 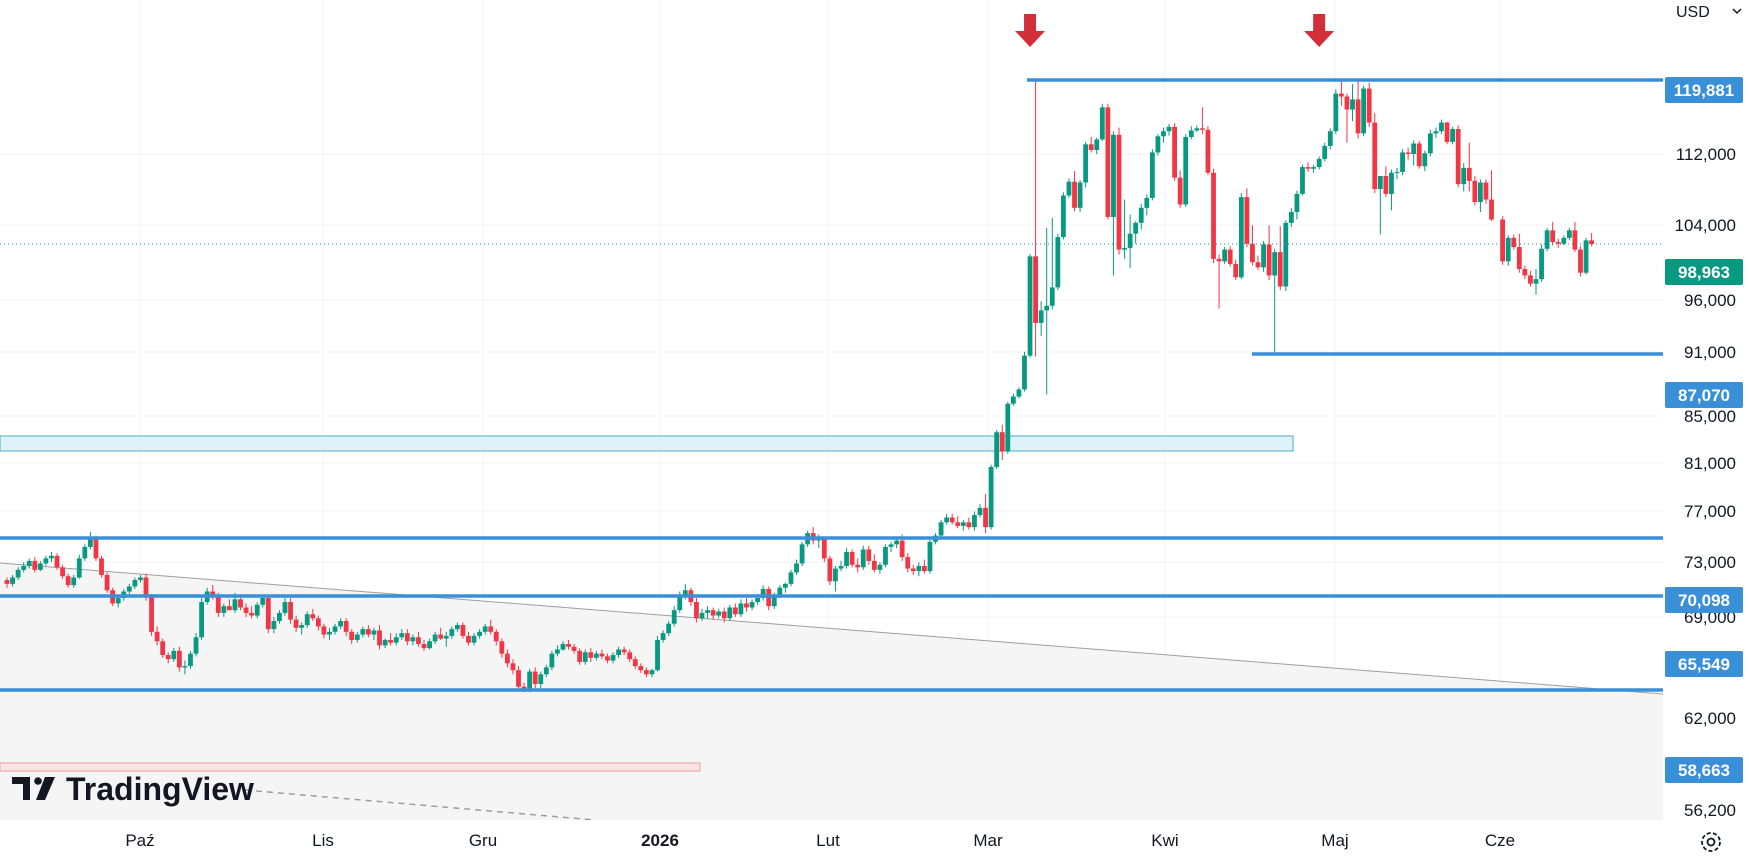 What do you see at coordinates (1706, 154) in the screenshot?
I see `price-tick-label: 112,000` at bounding box center [1706, 154].